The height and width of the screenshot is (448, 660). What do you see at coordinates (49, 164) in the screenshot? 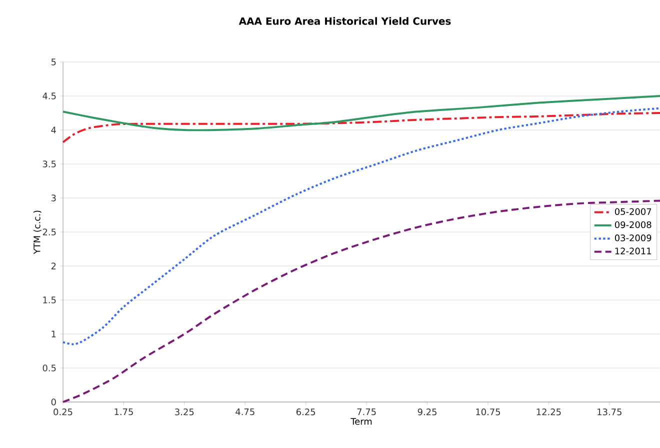
I see `y-tick-label: 3.5` at bounding box center [49, 164].